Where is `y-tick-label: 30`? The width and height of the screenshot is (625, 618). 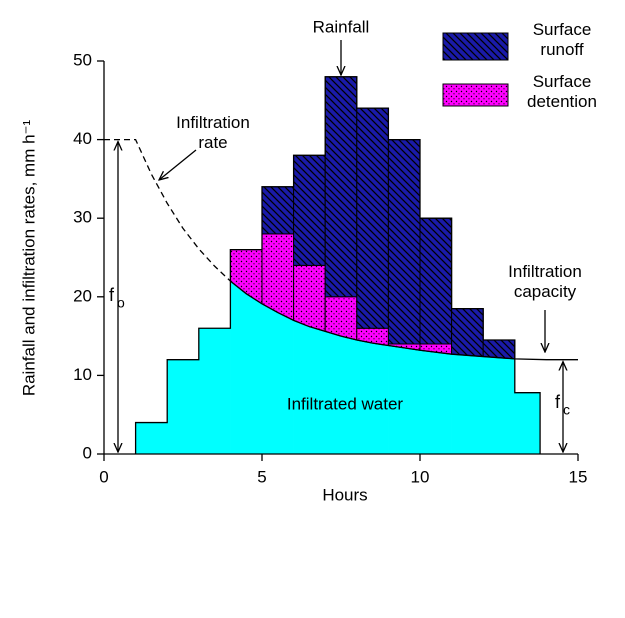 y-tick-label: 30 is located at coordinates (82, 217).